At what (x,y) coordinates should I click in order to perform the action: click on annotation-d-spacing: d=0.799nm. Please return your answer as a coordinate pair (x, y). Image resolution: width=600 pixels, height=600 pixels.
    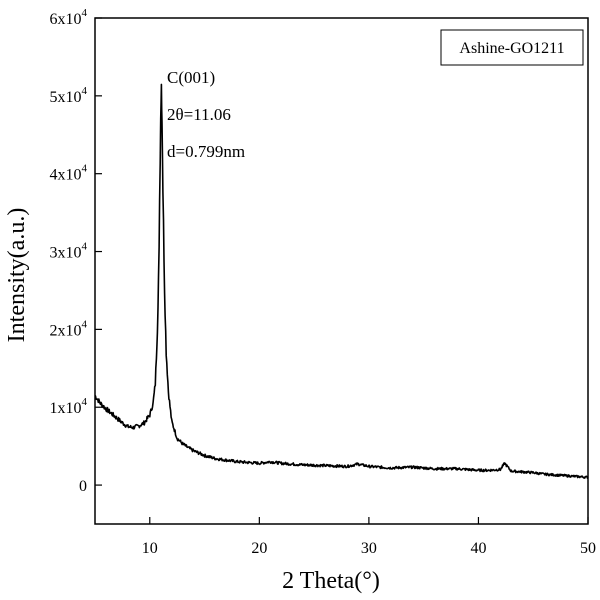
    Looking at the image, I should click on (206, 151).